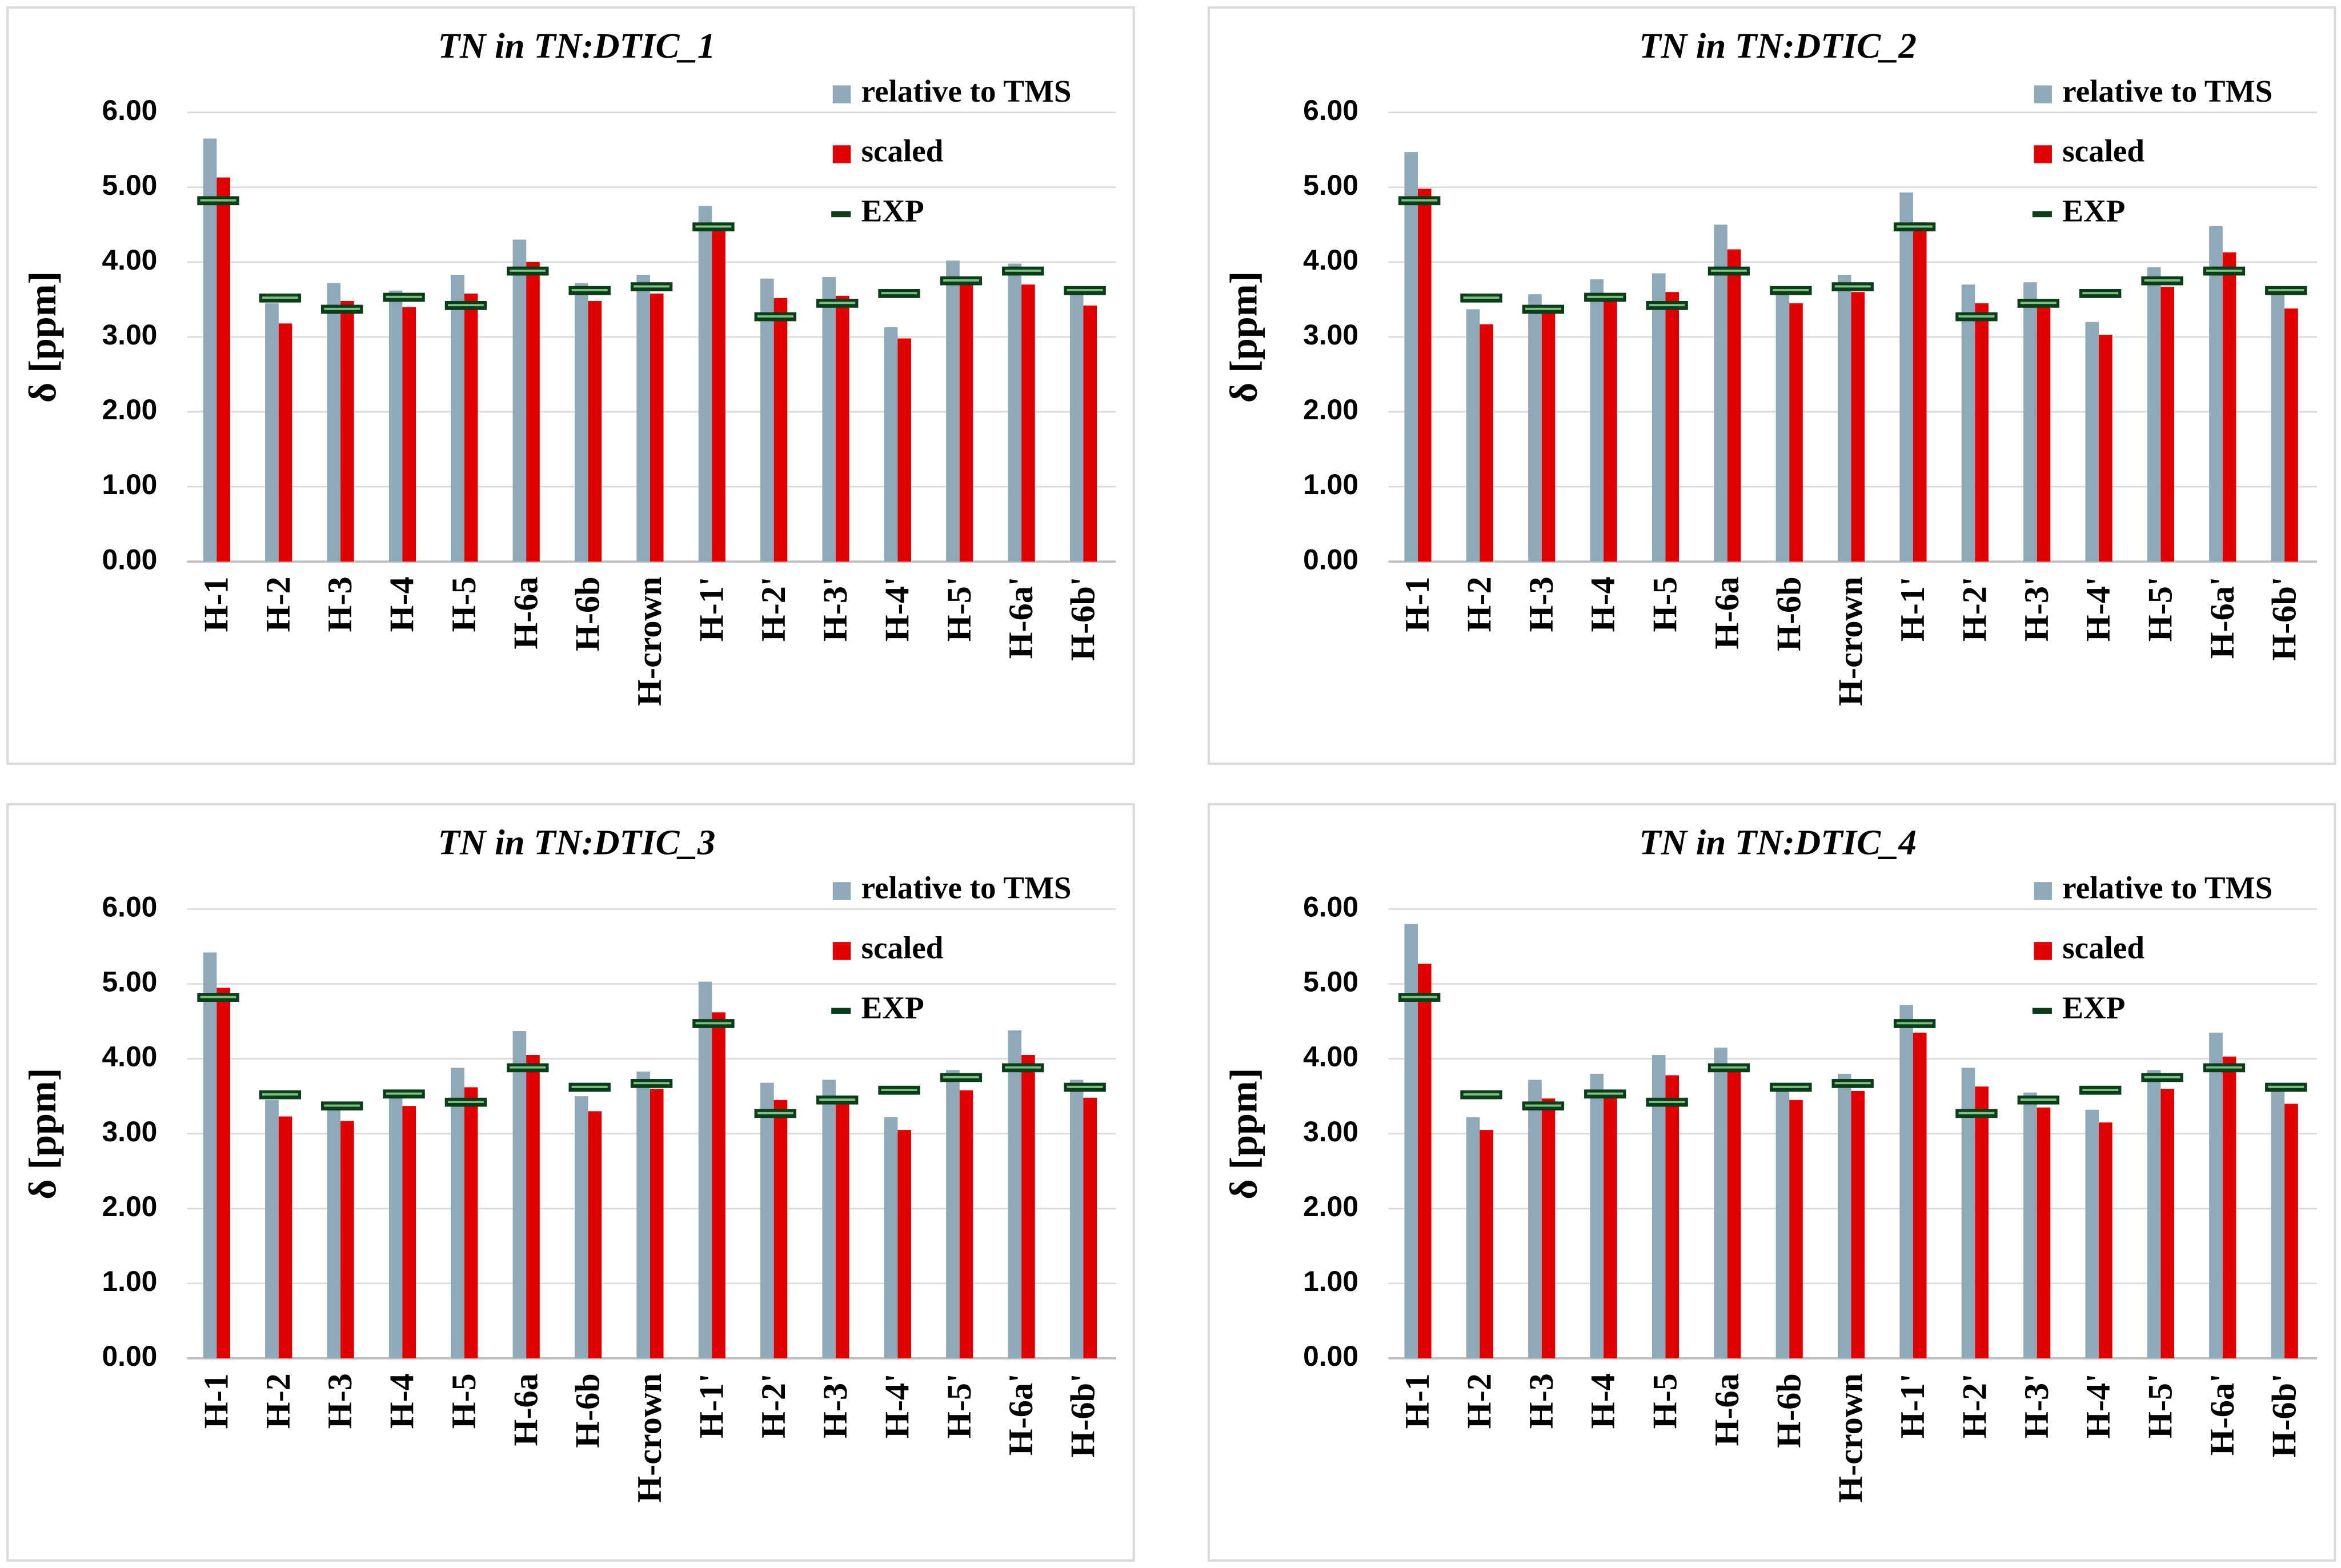 The width and height of the screenshot is (2341, 1568). I want to click on x-tick-label: H-6a, so click(526, 612).